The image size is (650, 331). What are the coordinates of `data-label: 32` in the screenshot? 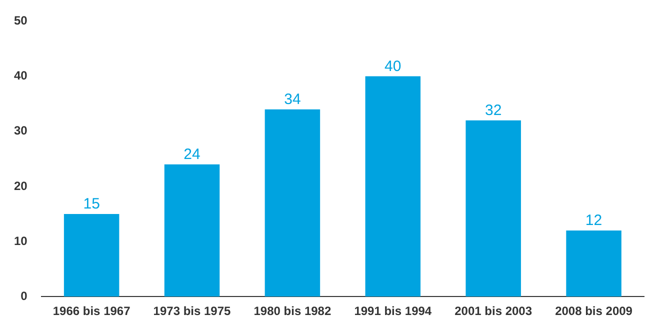 It's located at (493, 110).